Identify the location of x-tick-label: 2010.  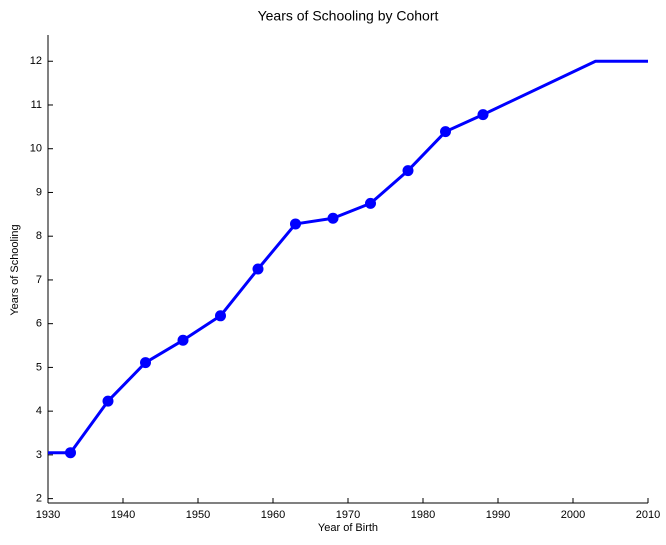
(648, 515).